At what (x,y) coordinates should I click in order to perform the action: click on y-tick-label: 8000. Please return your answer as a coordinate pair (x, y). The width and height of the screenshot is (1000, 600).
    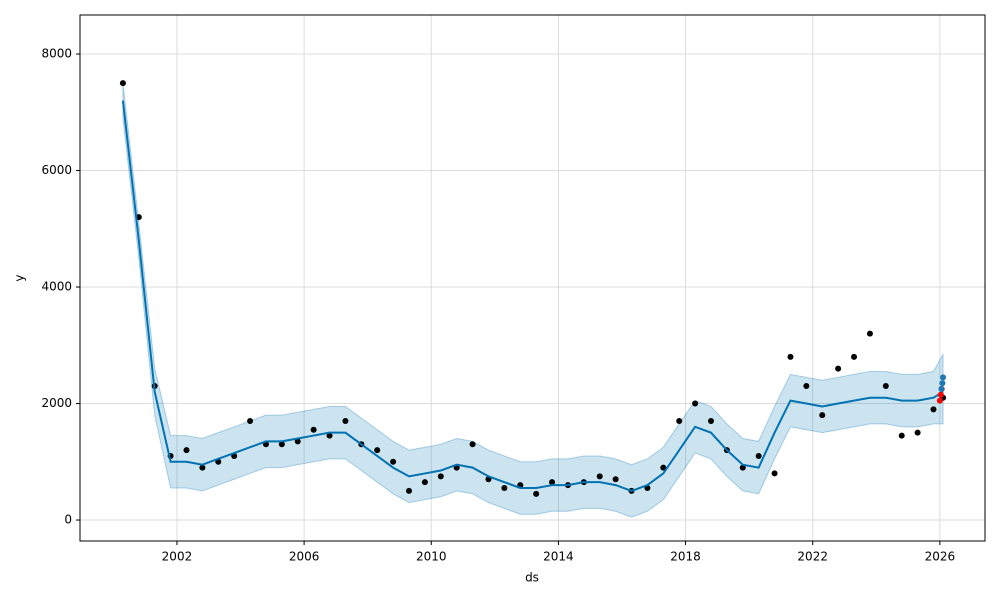
    Looking at the image, I should click on (56, 54).